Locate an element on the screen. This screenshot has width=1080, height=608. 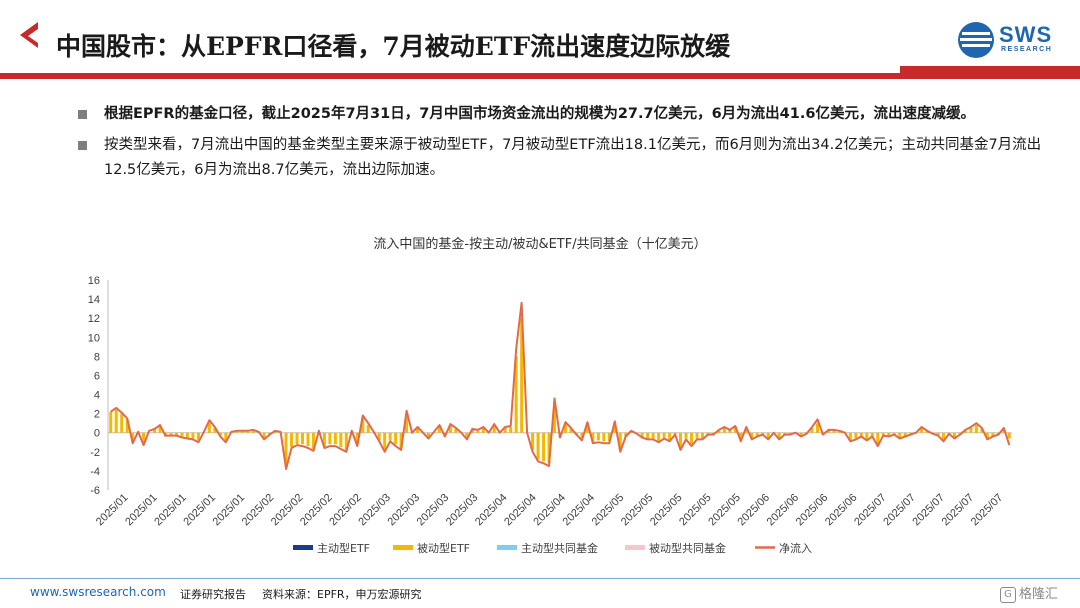
page-title: 中国股市：从EPFR口径看，7月被动ETF流出速度边际放缓 is located at coordinates (393, 46).